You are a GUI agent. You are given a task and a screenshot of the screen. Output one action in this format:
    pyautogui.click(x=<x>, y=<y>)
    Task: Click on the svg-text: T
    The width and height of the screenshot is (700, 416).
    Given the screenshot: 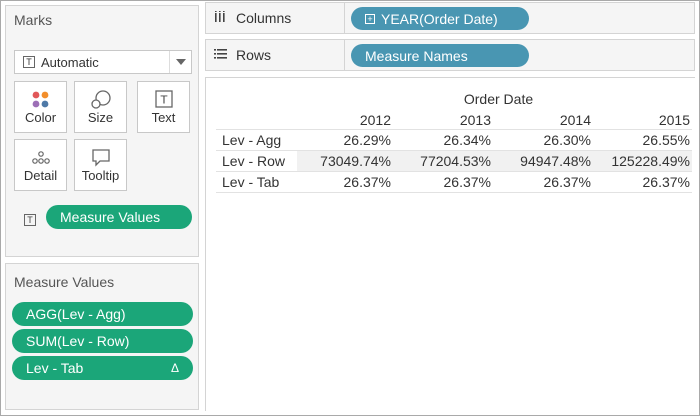 What is the action you would take?
    pyautogui.click(x=163, y=100)
    